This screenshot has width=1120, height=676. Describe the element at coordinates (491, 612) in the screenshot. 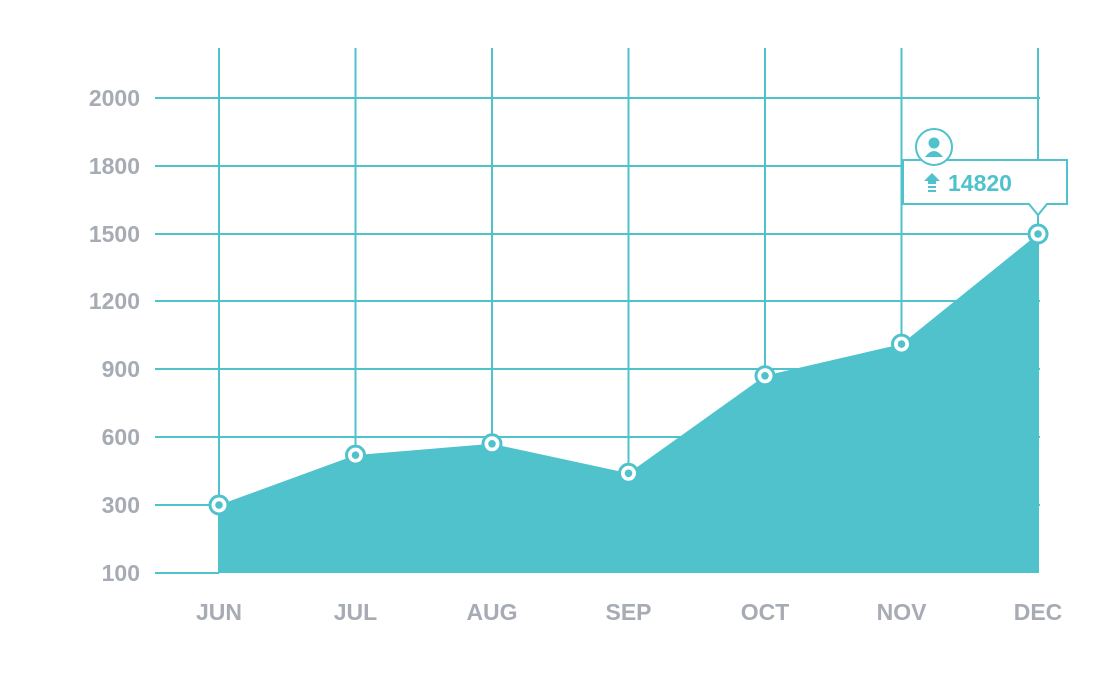

I see `x-tick-label: AUG` at that location.